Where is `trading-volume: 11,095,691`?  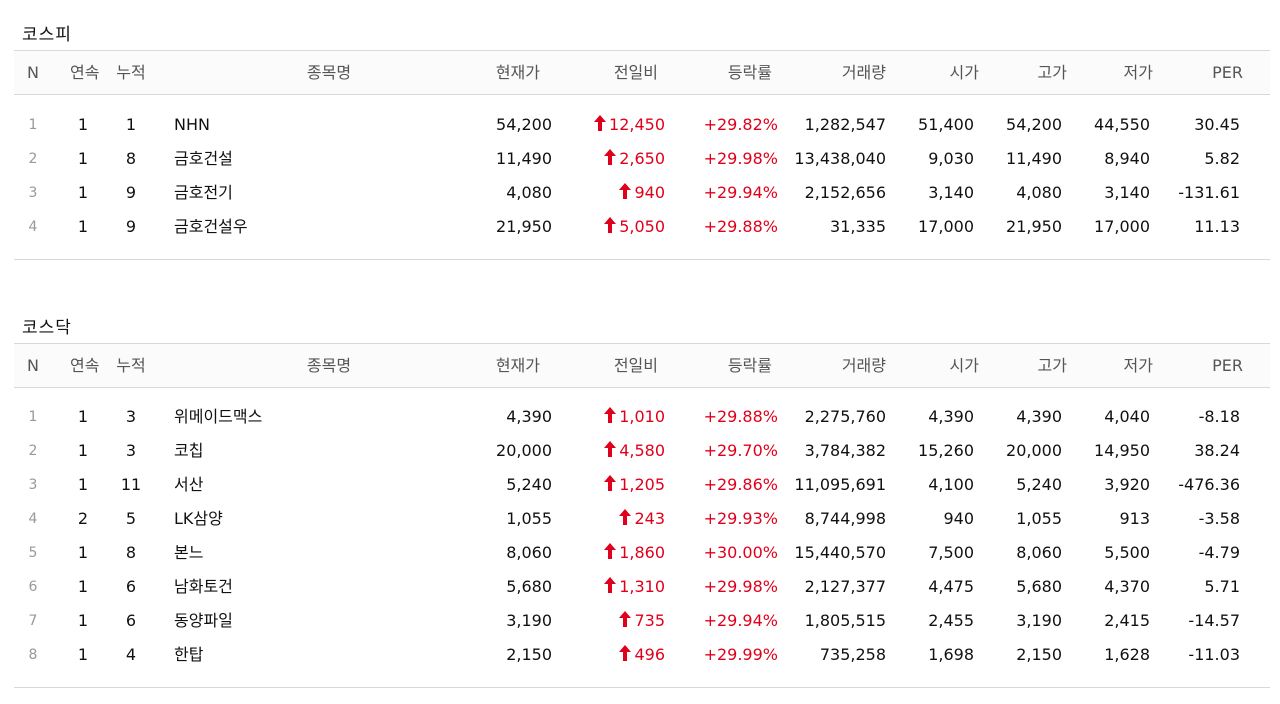 trading-volume: 11,095,691 is located at coordinates (840, 484).